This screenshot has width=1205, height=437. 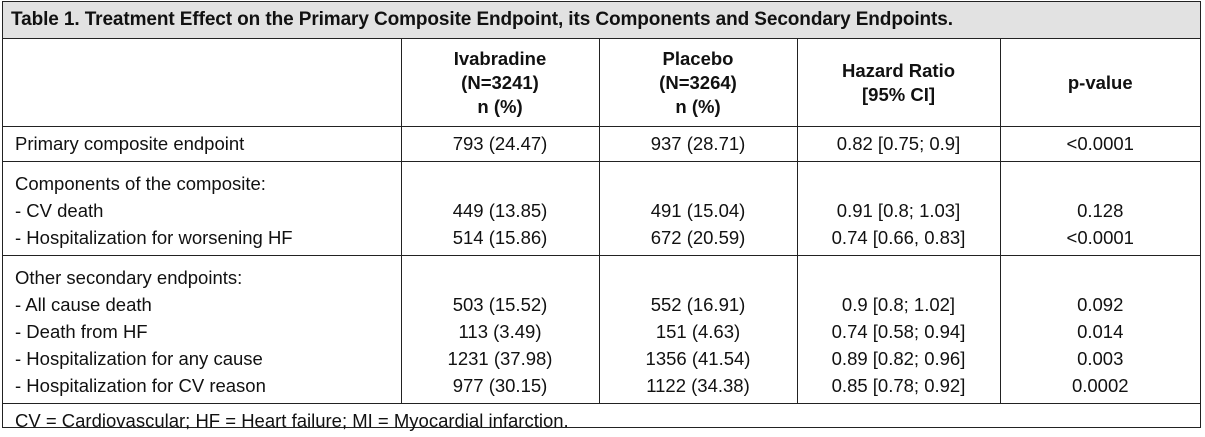 What do you see at coordinates (208, 237) in the screenshot?
I see `row-label: - Hospitalization for worsening HF` at bounding box center [208, 237].